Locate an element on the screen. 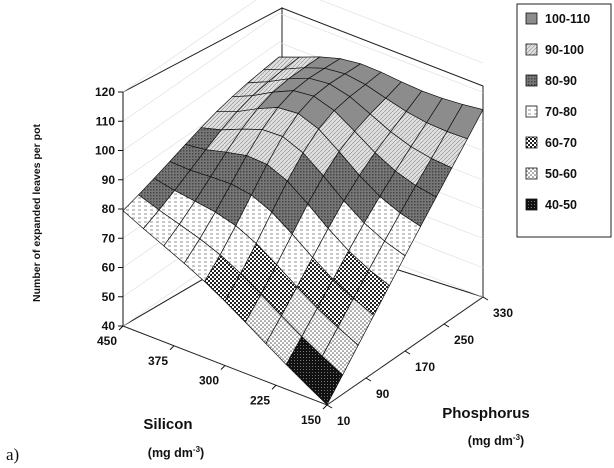 The height and width of the screenshot is (468, 614). z-tick-label: 100 is located at coordinates (105, 151).